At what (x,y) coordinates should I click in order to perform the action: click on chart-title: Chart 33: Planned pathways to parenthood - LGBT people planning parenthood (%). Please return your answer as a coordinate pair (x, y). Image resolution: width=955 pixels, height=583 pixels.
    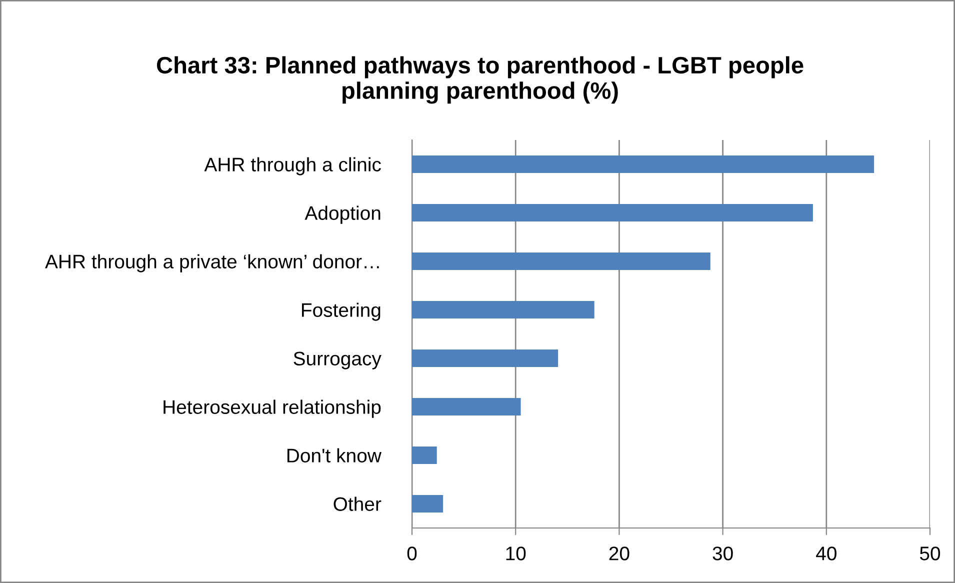
    Looking at the image, I should click on (480, 80).